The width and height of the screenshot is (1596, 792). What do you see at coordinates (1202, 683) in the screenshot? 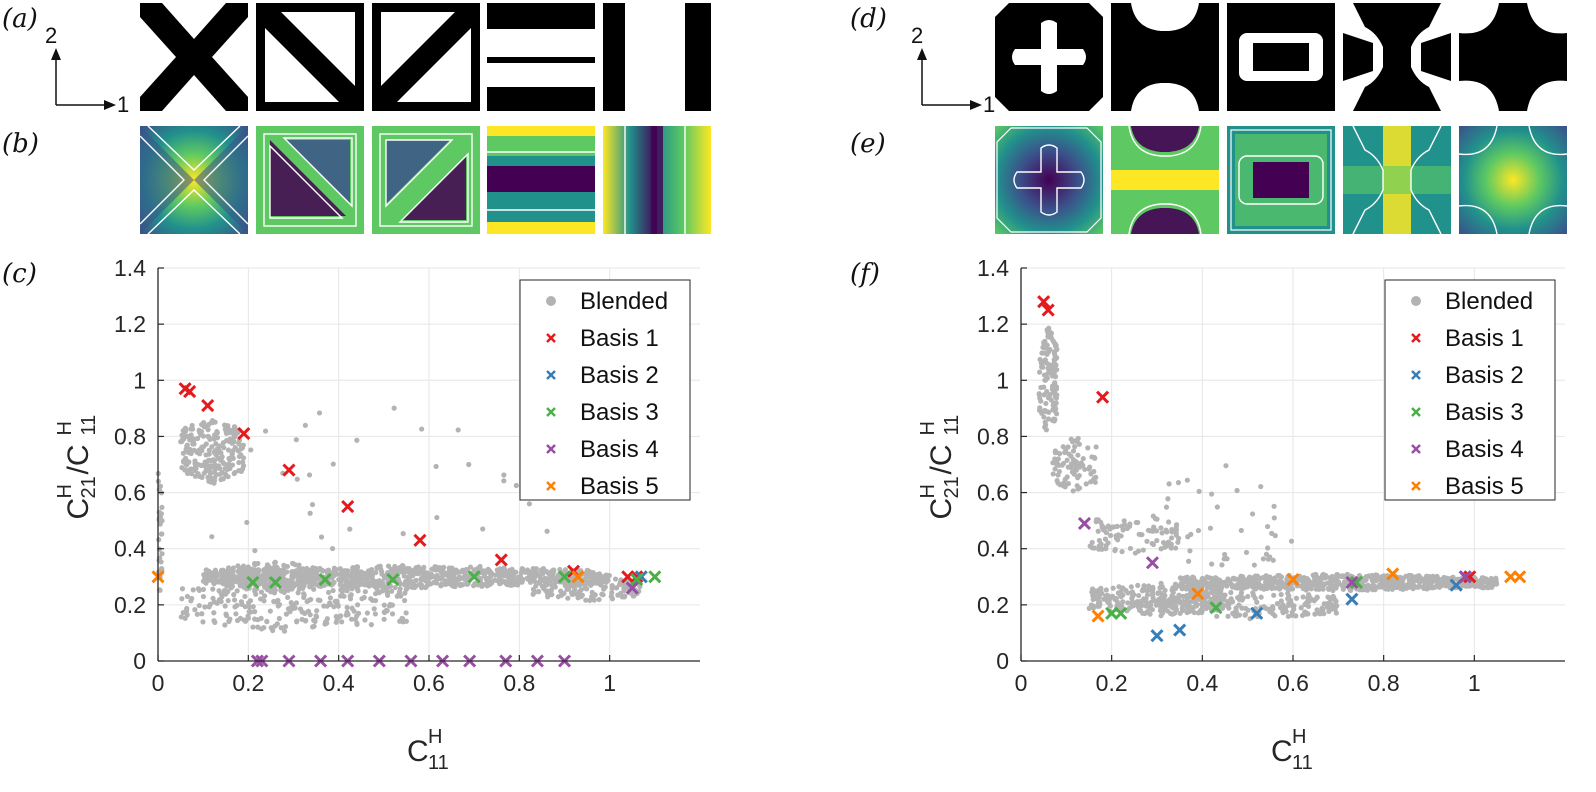
I see `x-tick-label: 0.4` at bounding box center [1202, 683].